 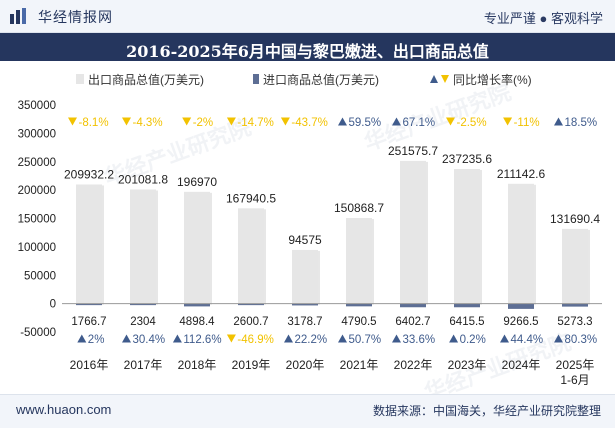 What do you see at coordinates (581, 123) in the screenshot?
I see `export-growth-label: 18.5%` at bounding box center [581, 123].